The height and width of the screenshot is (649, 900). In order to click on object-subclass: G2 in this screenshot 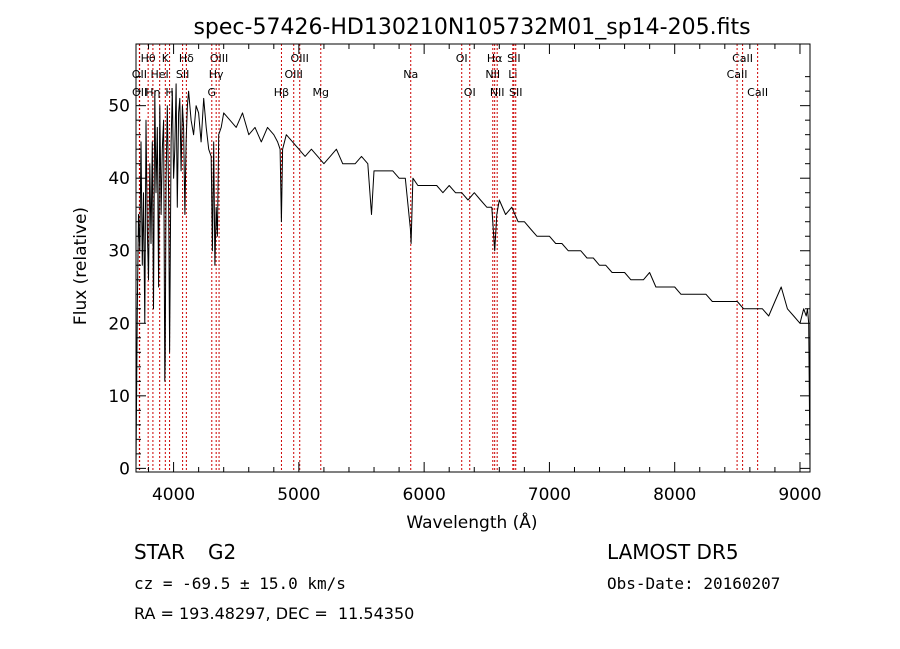, I will do `click(222, 552)`.